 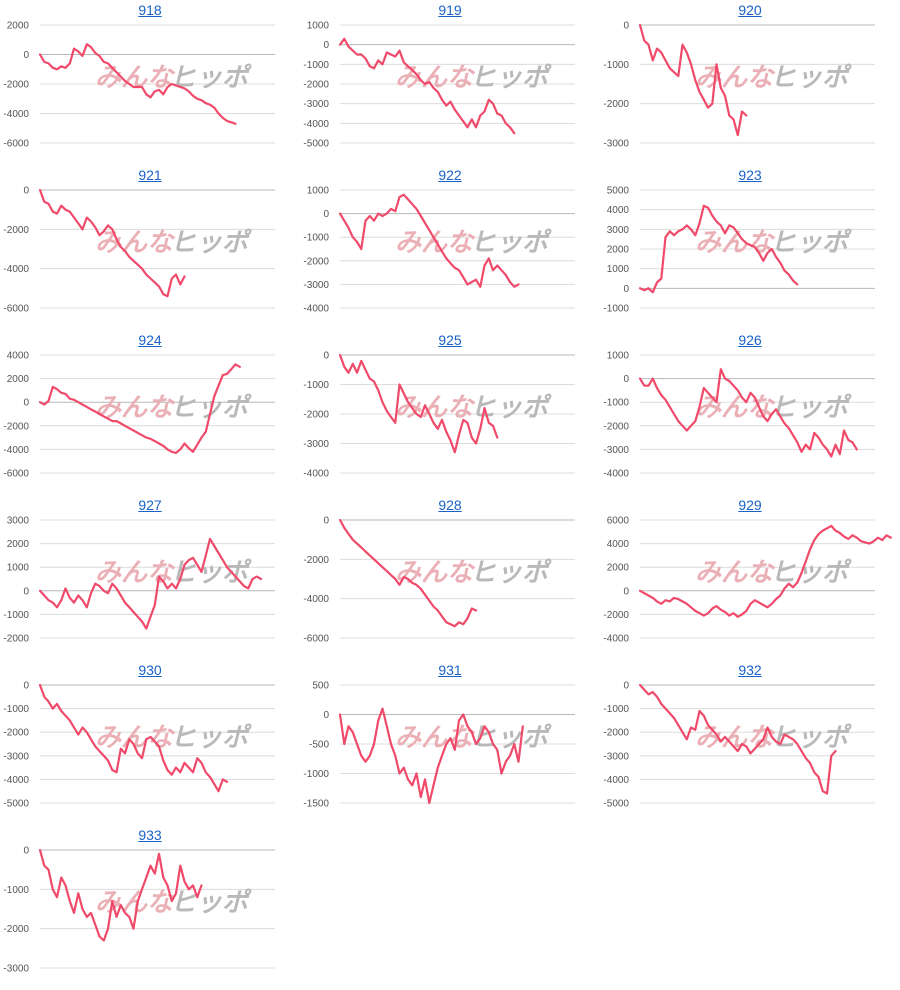 What do you see at coordinates (450, 670) in the screenshot?
I see `chart-title-link: 931` at bounding box center [450, 670].